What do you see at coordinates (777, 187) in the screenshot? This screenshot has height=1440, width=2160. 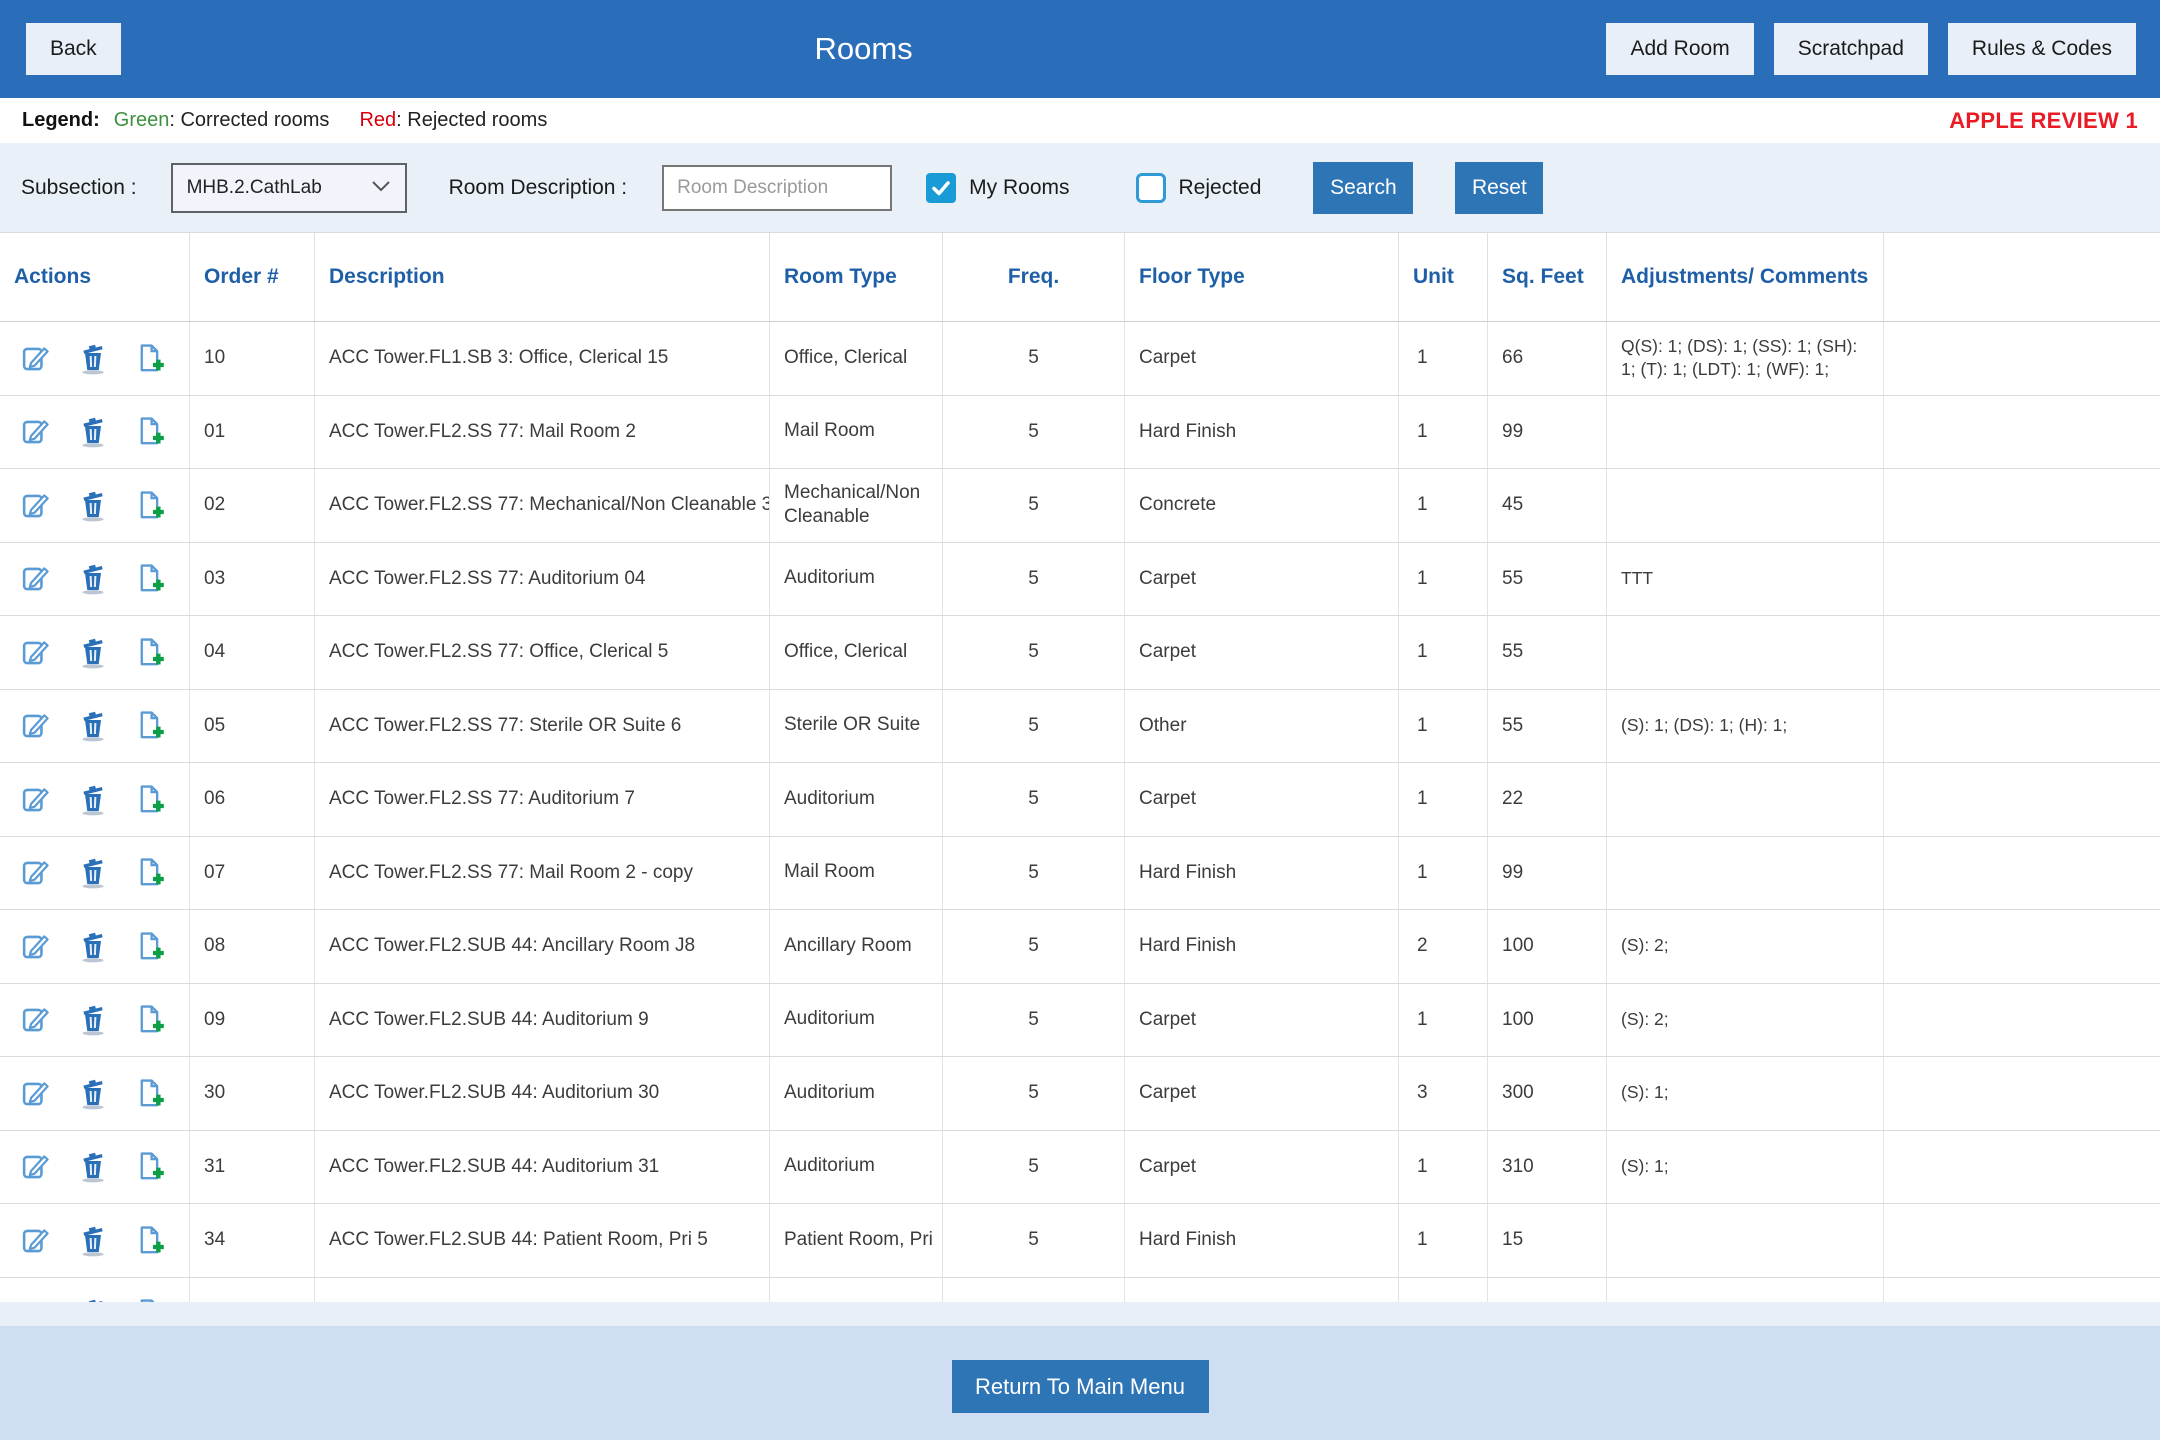 I see `room-description-input` at bounding box center [777, 187].